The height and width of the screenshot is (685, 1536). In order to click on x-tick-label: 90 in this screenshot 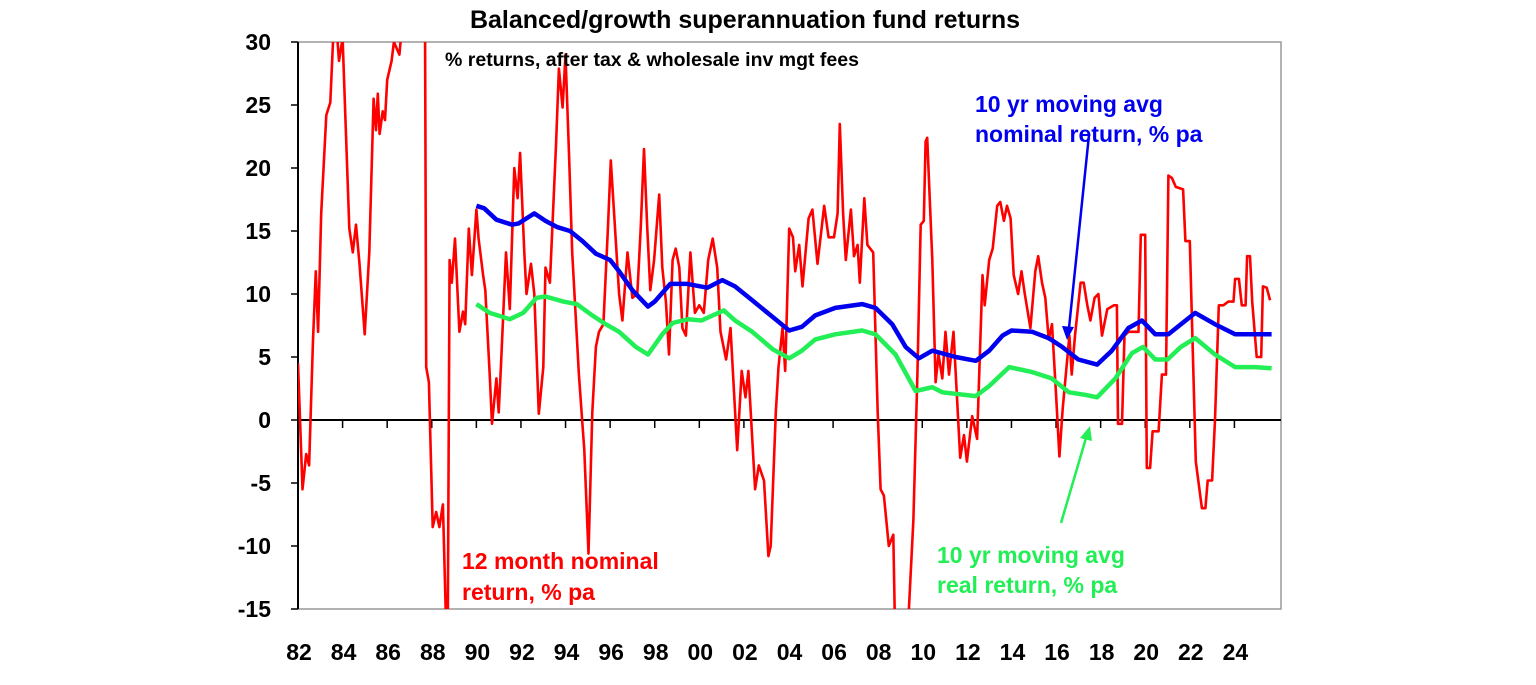, I will do `click(478, 652)`.